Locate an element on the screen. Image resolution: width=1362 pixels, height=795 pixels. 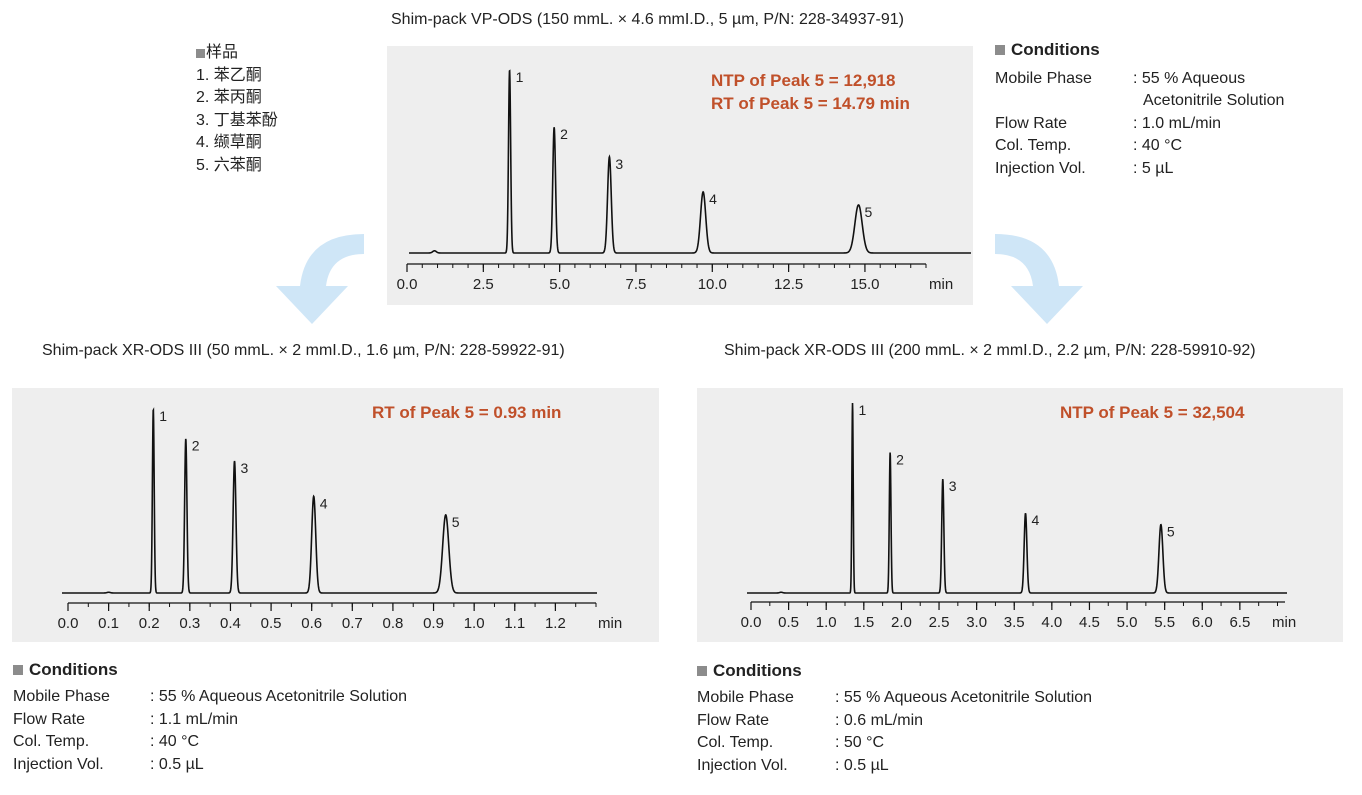
chromatogram-top: 0.0 2.5 5.0 7.5 10.0 12.5 15.0 min 1 2 3 4 5 is located at coordinates (684, 181).